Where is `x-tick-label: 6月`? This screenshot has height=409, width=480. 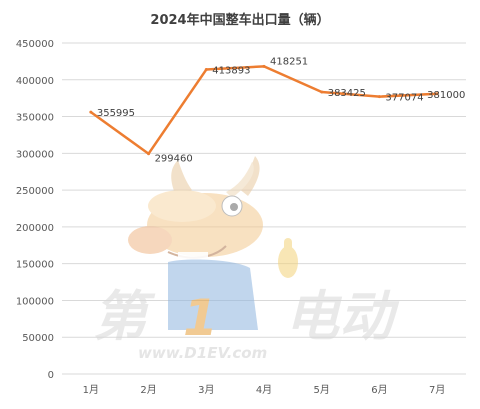 x-tick-label: 6月 is located at coordinates (379, 390).